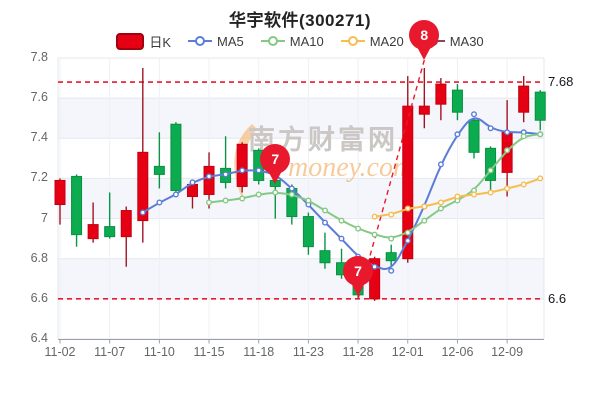  What do you see at coordinates (216, 41) in the screenshot?
I see `legend-item-ma5: MA5` at bounding box center [216, 41].